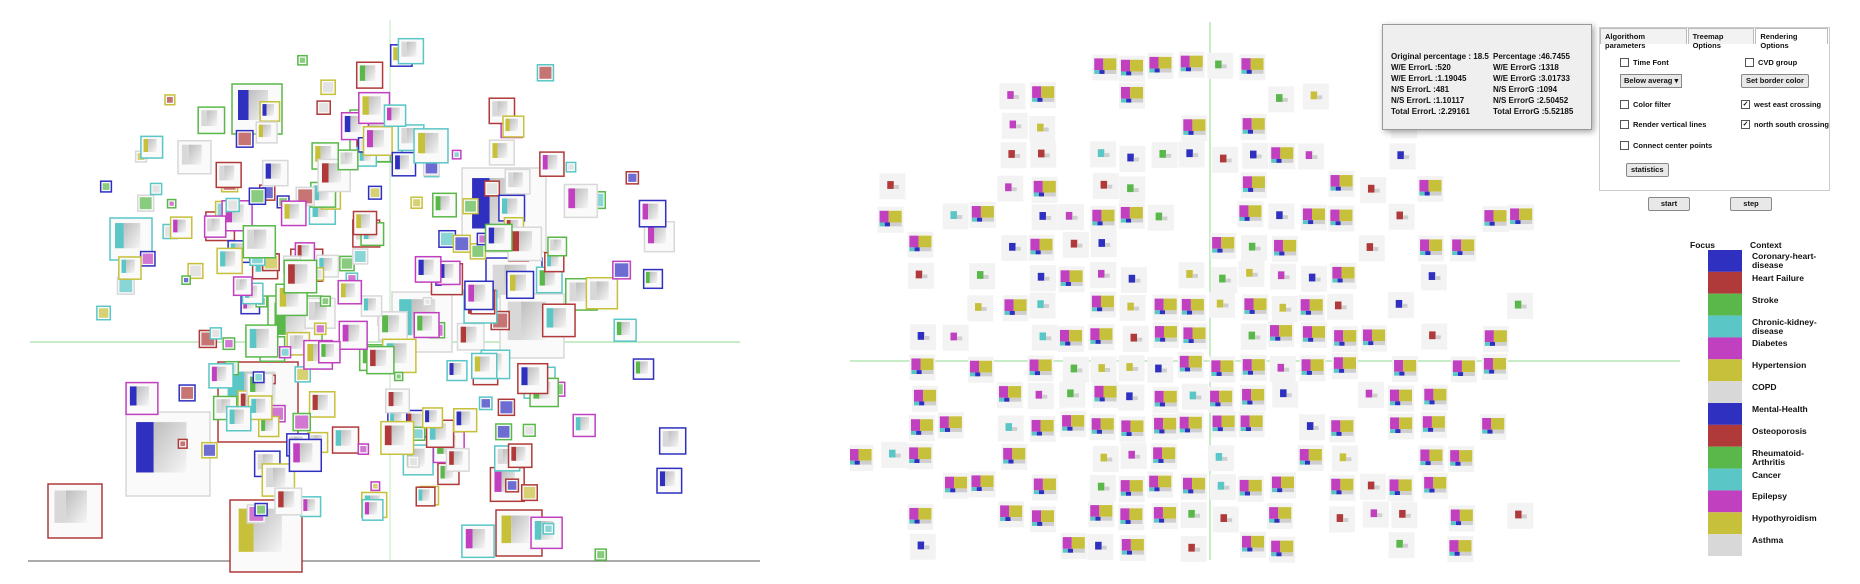 The image size is (1860, 584). What do you see at coordinates (1643, 39) in the screenshot?
I see `tab-algorithm-parameters: Algorithom parameters` at bounding box center [1643, 39].